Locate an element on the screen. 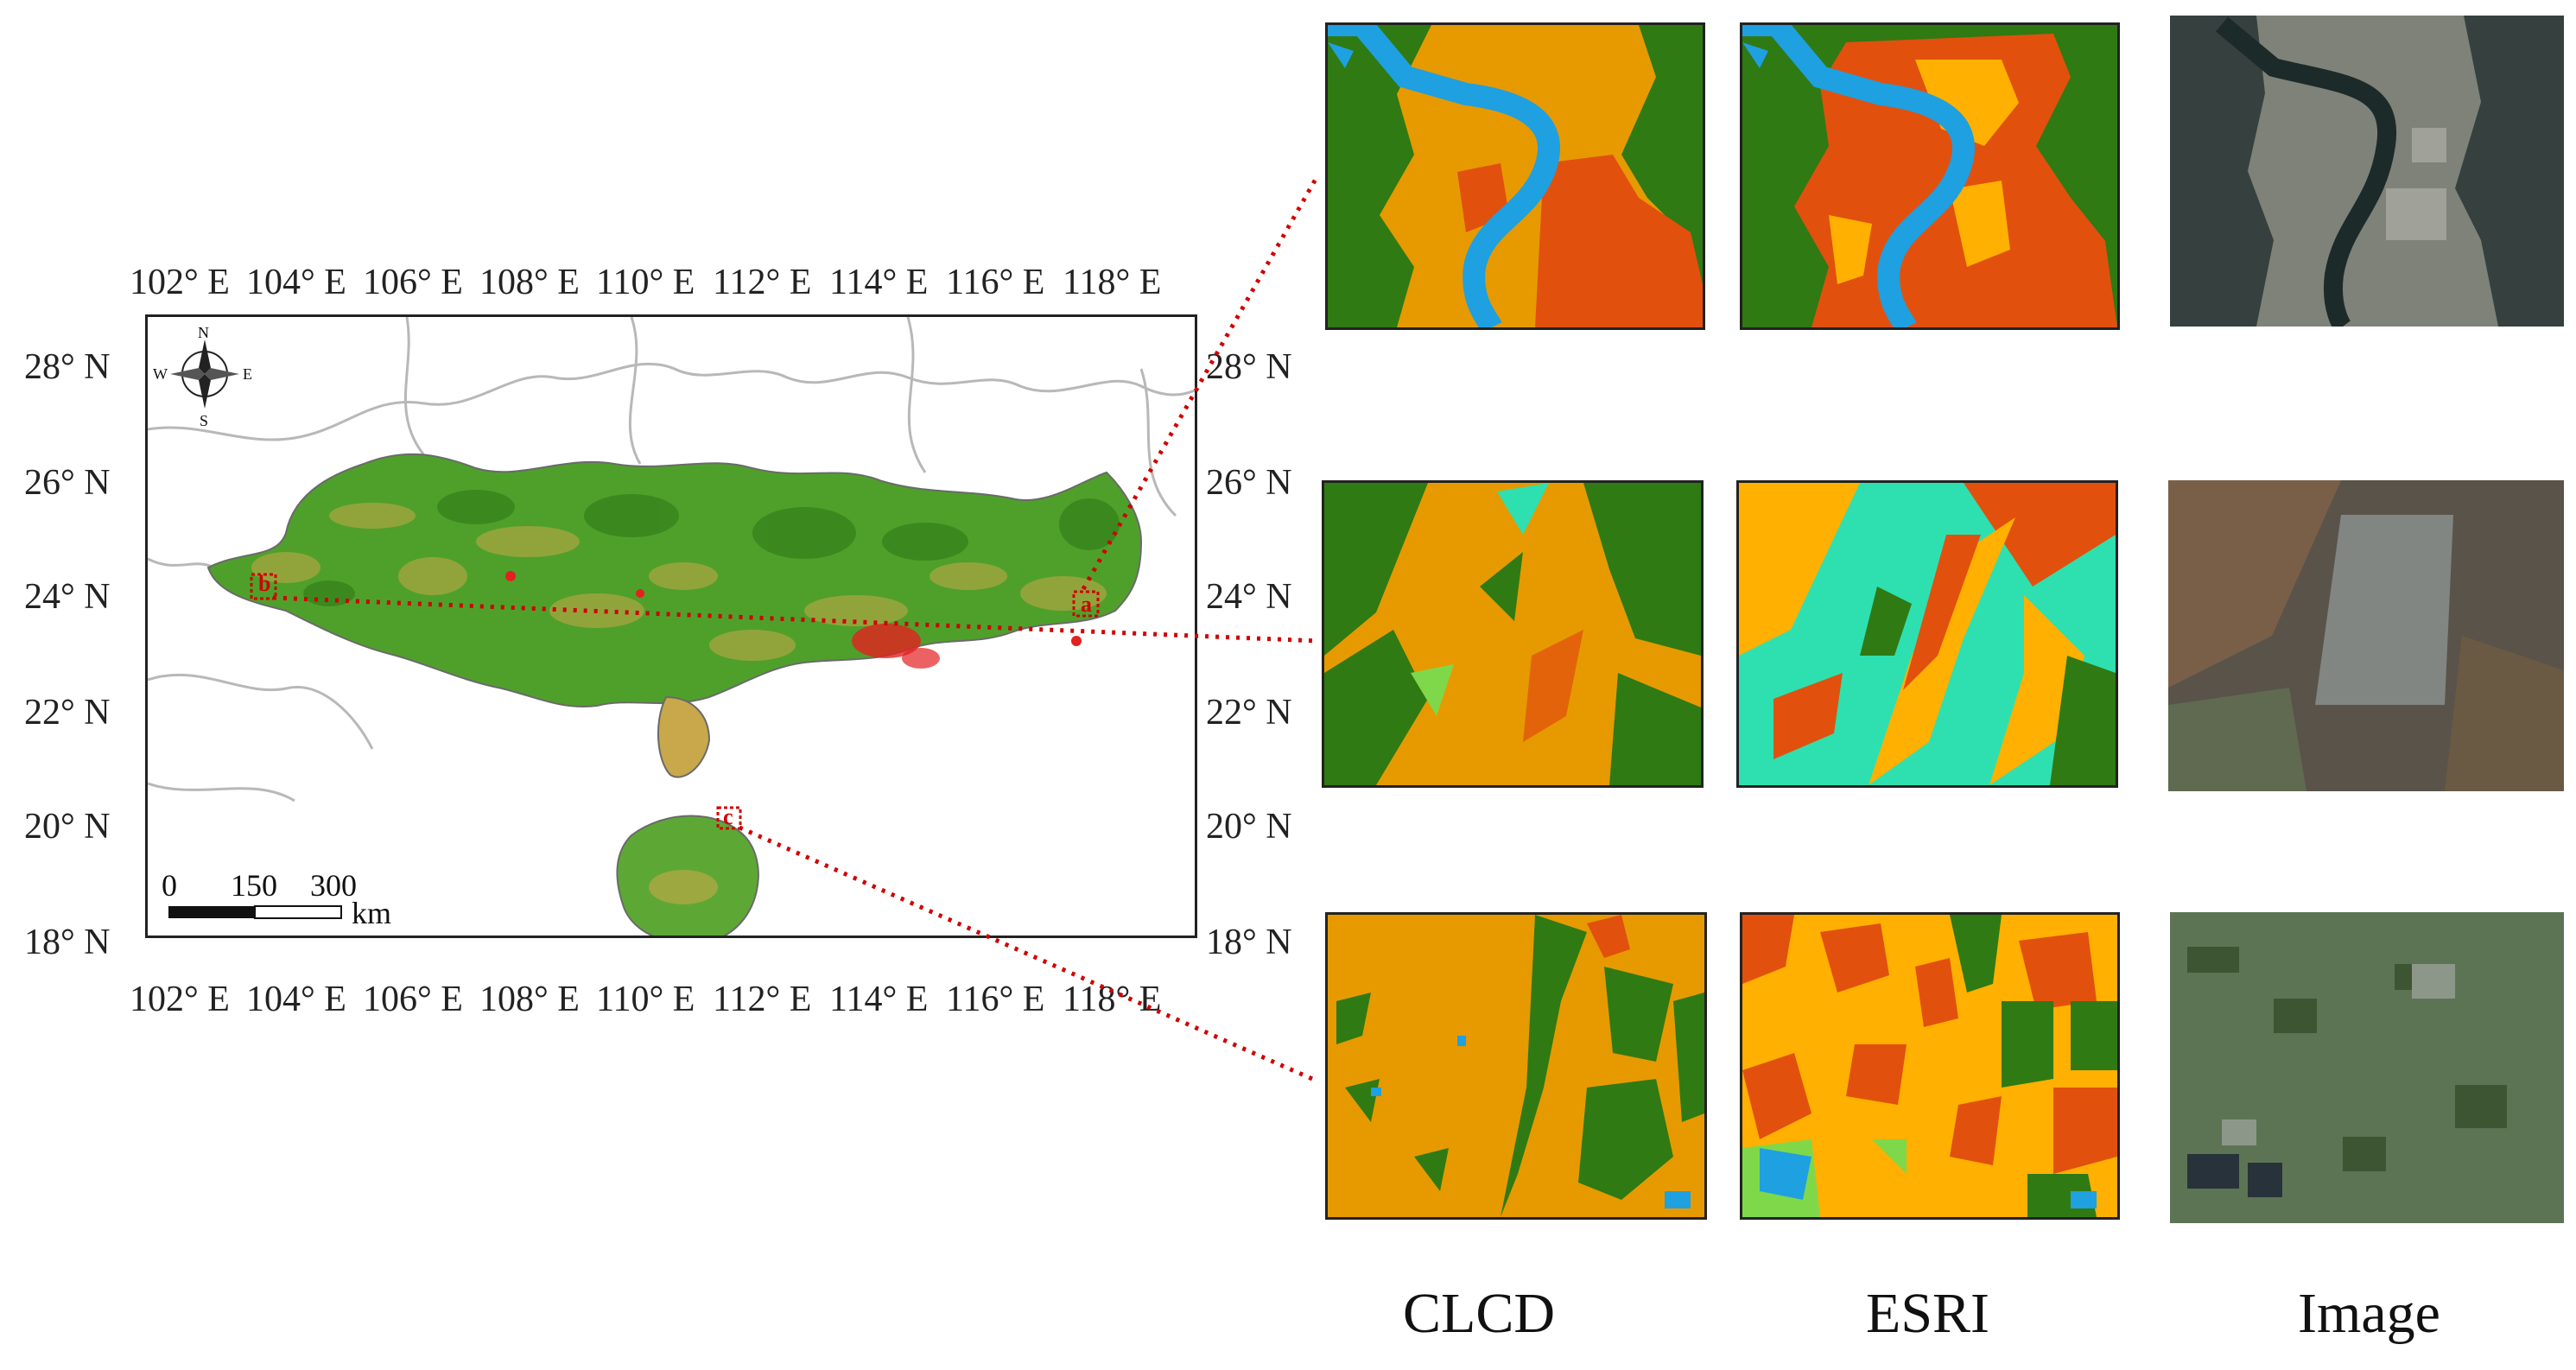 This screenshot has height=1370, width=2576. lon-bottom-102: 102° E is located at coordinates (180, 999).